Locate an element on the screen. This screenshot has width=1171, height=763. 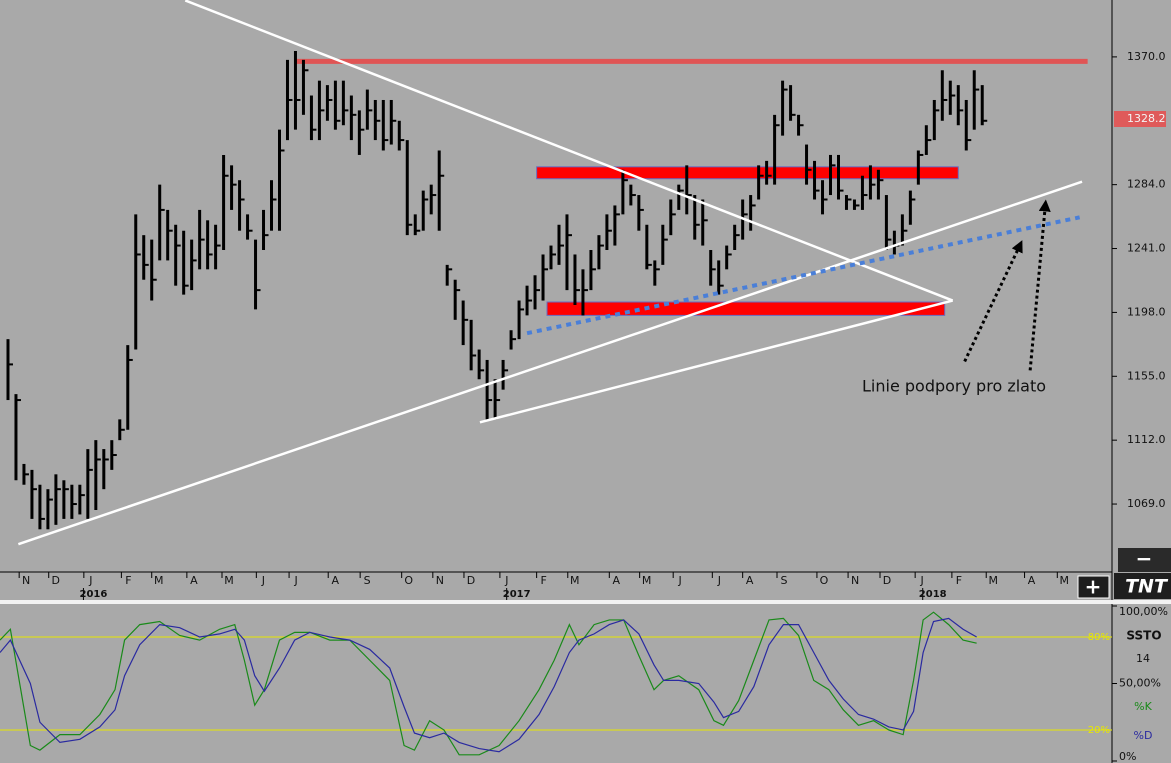
y-tick-label: 1069.0 is located at coordinates (1146, 503).